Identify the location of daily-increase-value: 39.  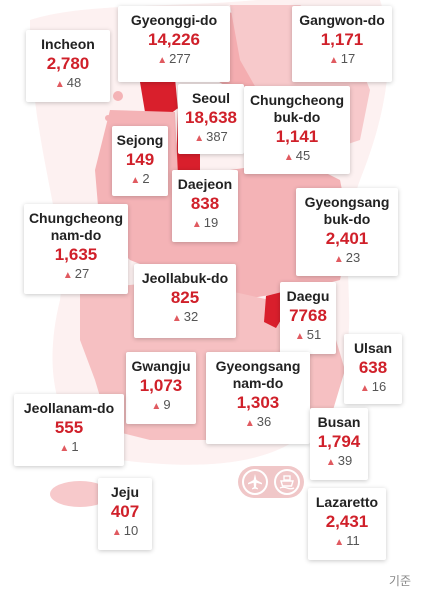
(345, 460).